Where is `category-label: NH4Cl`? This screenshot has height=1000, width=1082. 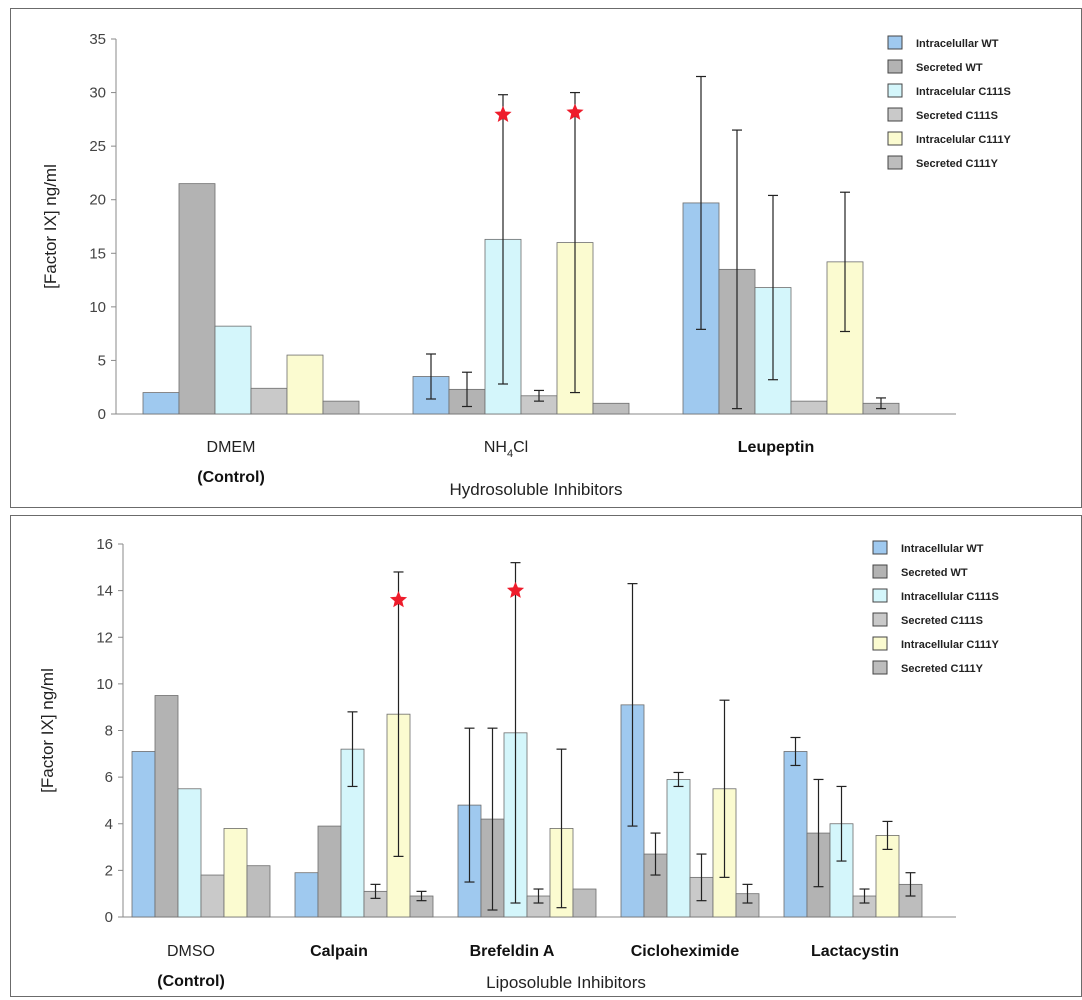 category-label: NH4Cl is located at coordinates (506, 449).